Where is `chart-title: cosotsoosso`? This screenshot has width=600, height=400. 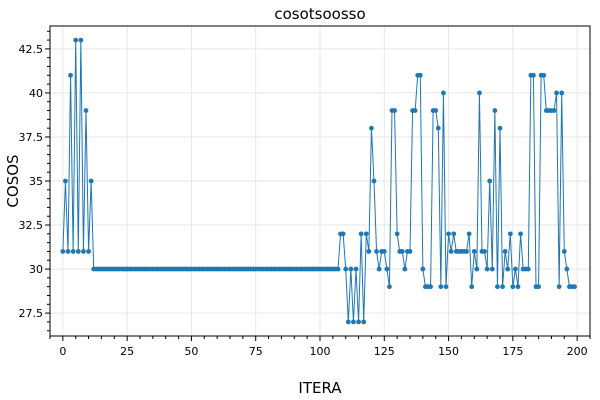 chart-title: cosotsoosso is located at coordinates (319, 14).